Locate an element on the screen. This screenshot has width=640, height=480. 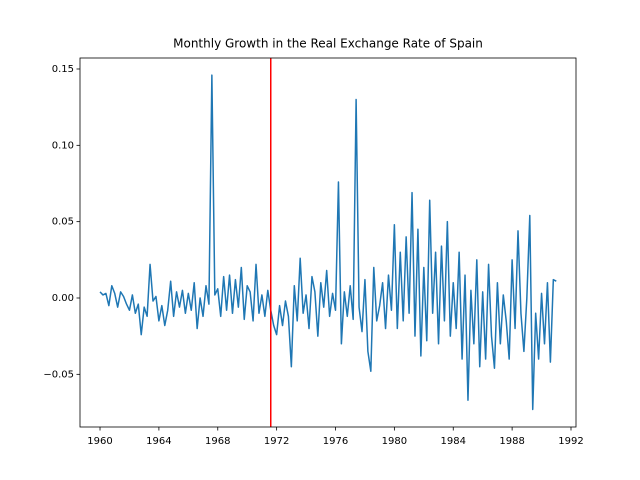
x-tick-label: 1984 is located at coordinates (453, 441).